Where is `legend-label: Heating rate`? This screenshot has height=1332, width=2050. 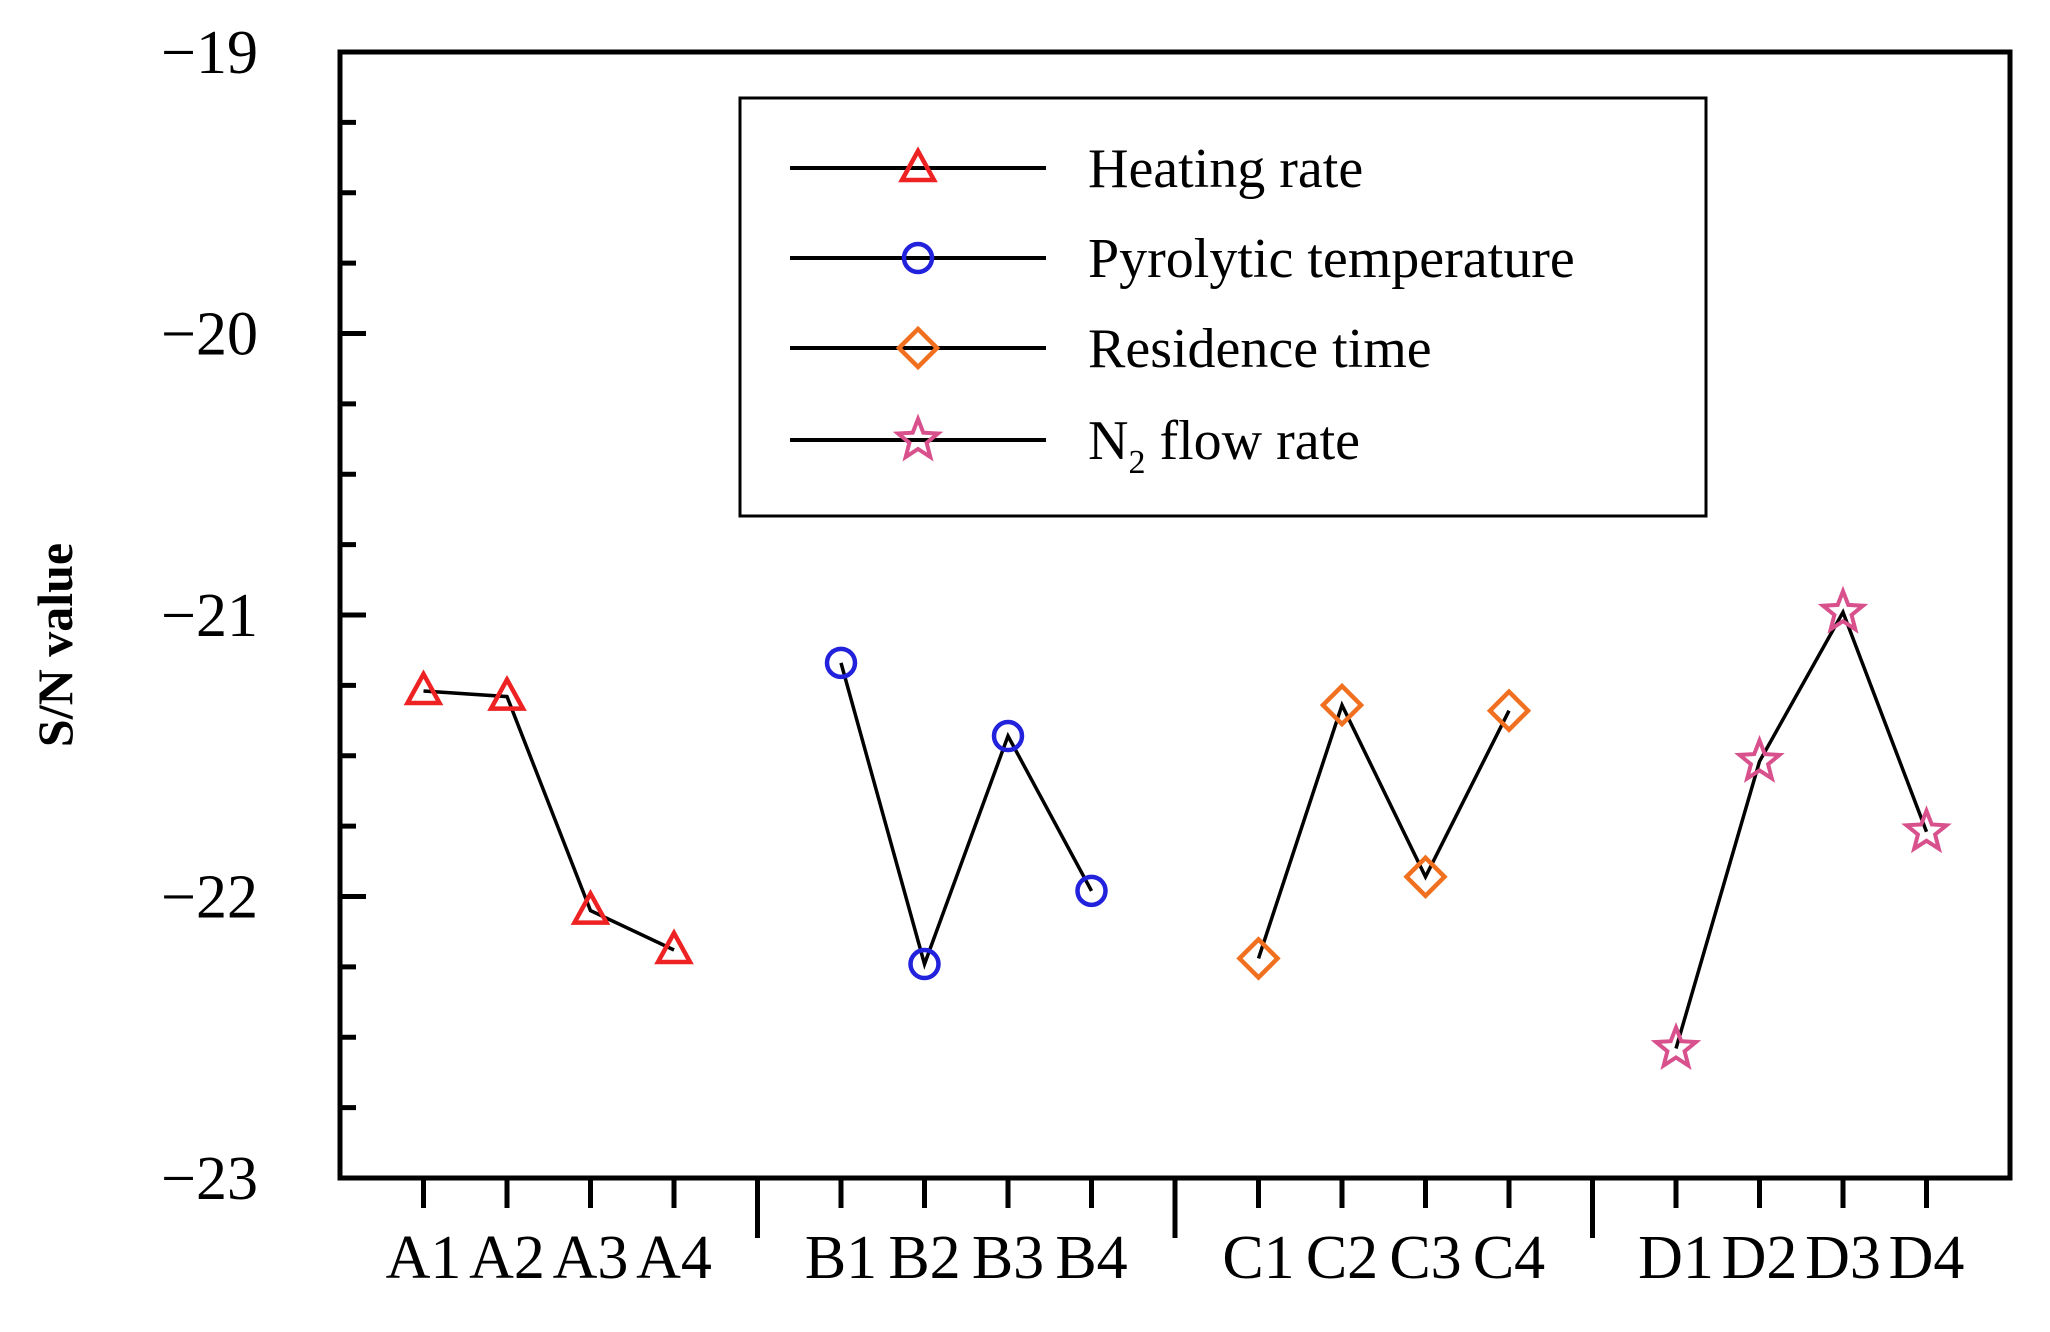
legend-label: Heating rate is located at coordinates (1225, 169).